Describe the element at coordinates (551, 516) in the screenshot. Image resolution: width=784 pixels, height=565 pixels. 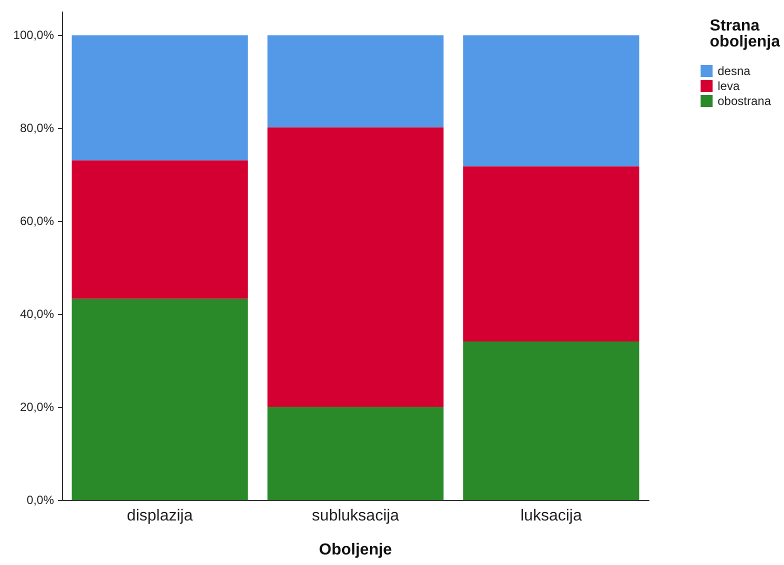
I see `x-tick-label: luksacija` at that location.